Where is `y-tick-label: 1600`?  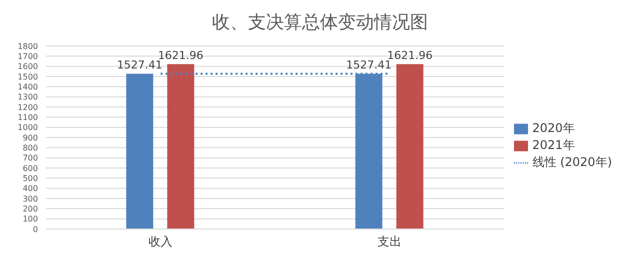 y-tick-label: 1600 is located at coordinates (28, 67).